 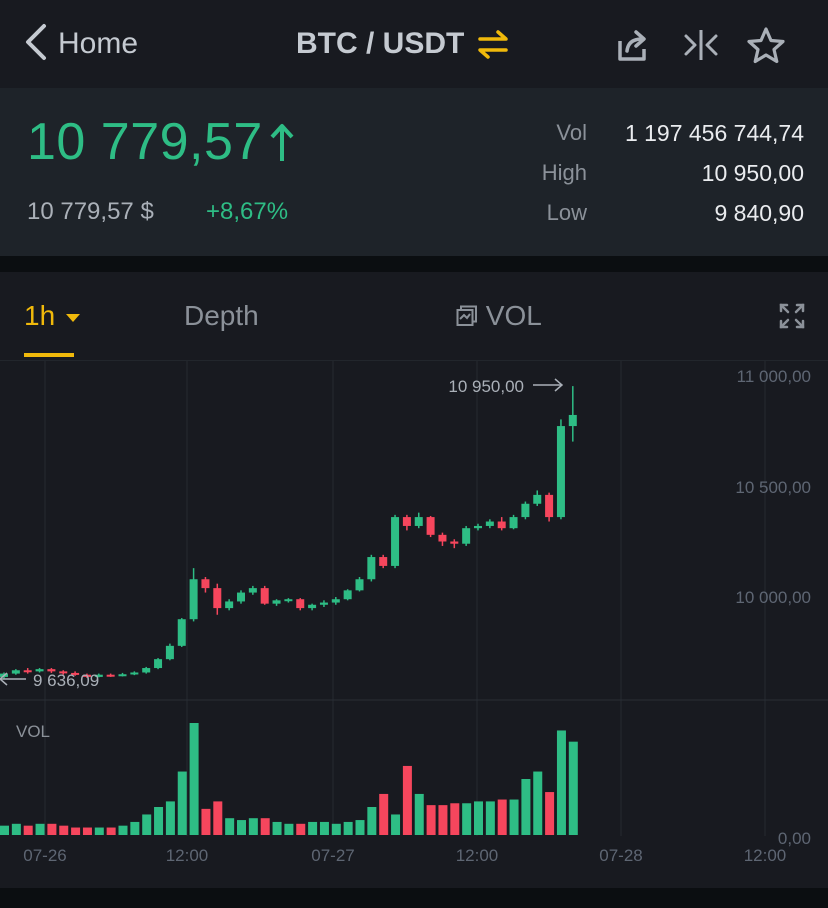 I want to click on back-button: Home, so click(x=80, y=44).